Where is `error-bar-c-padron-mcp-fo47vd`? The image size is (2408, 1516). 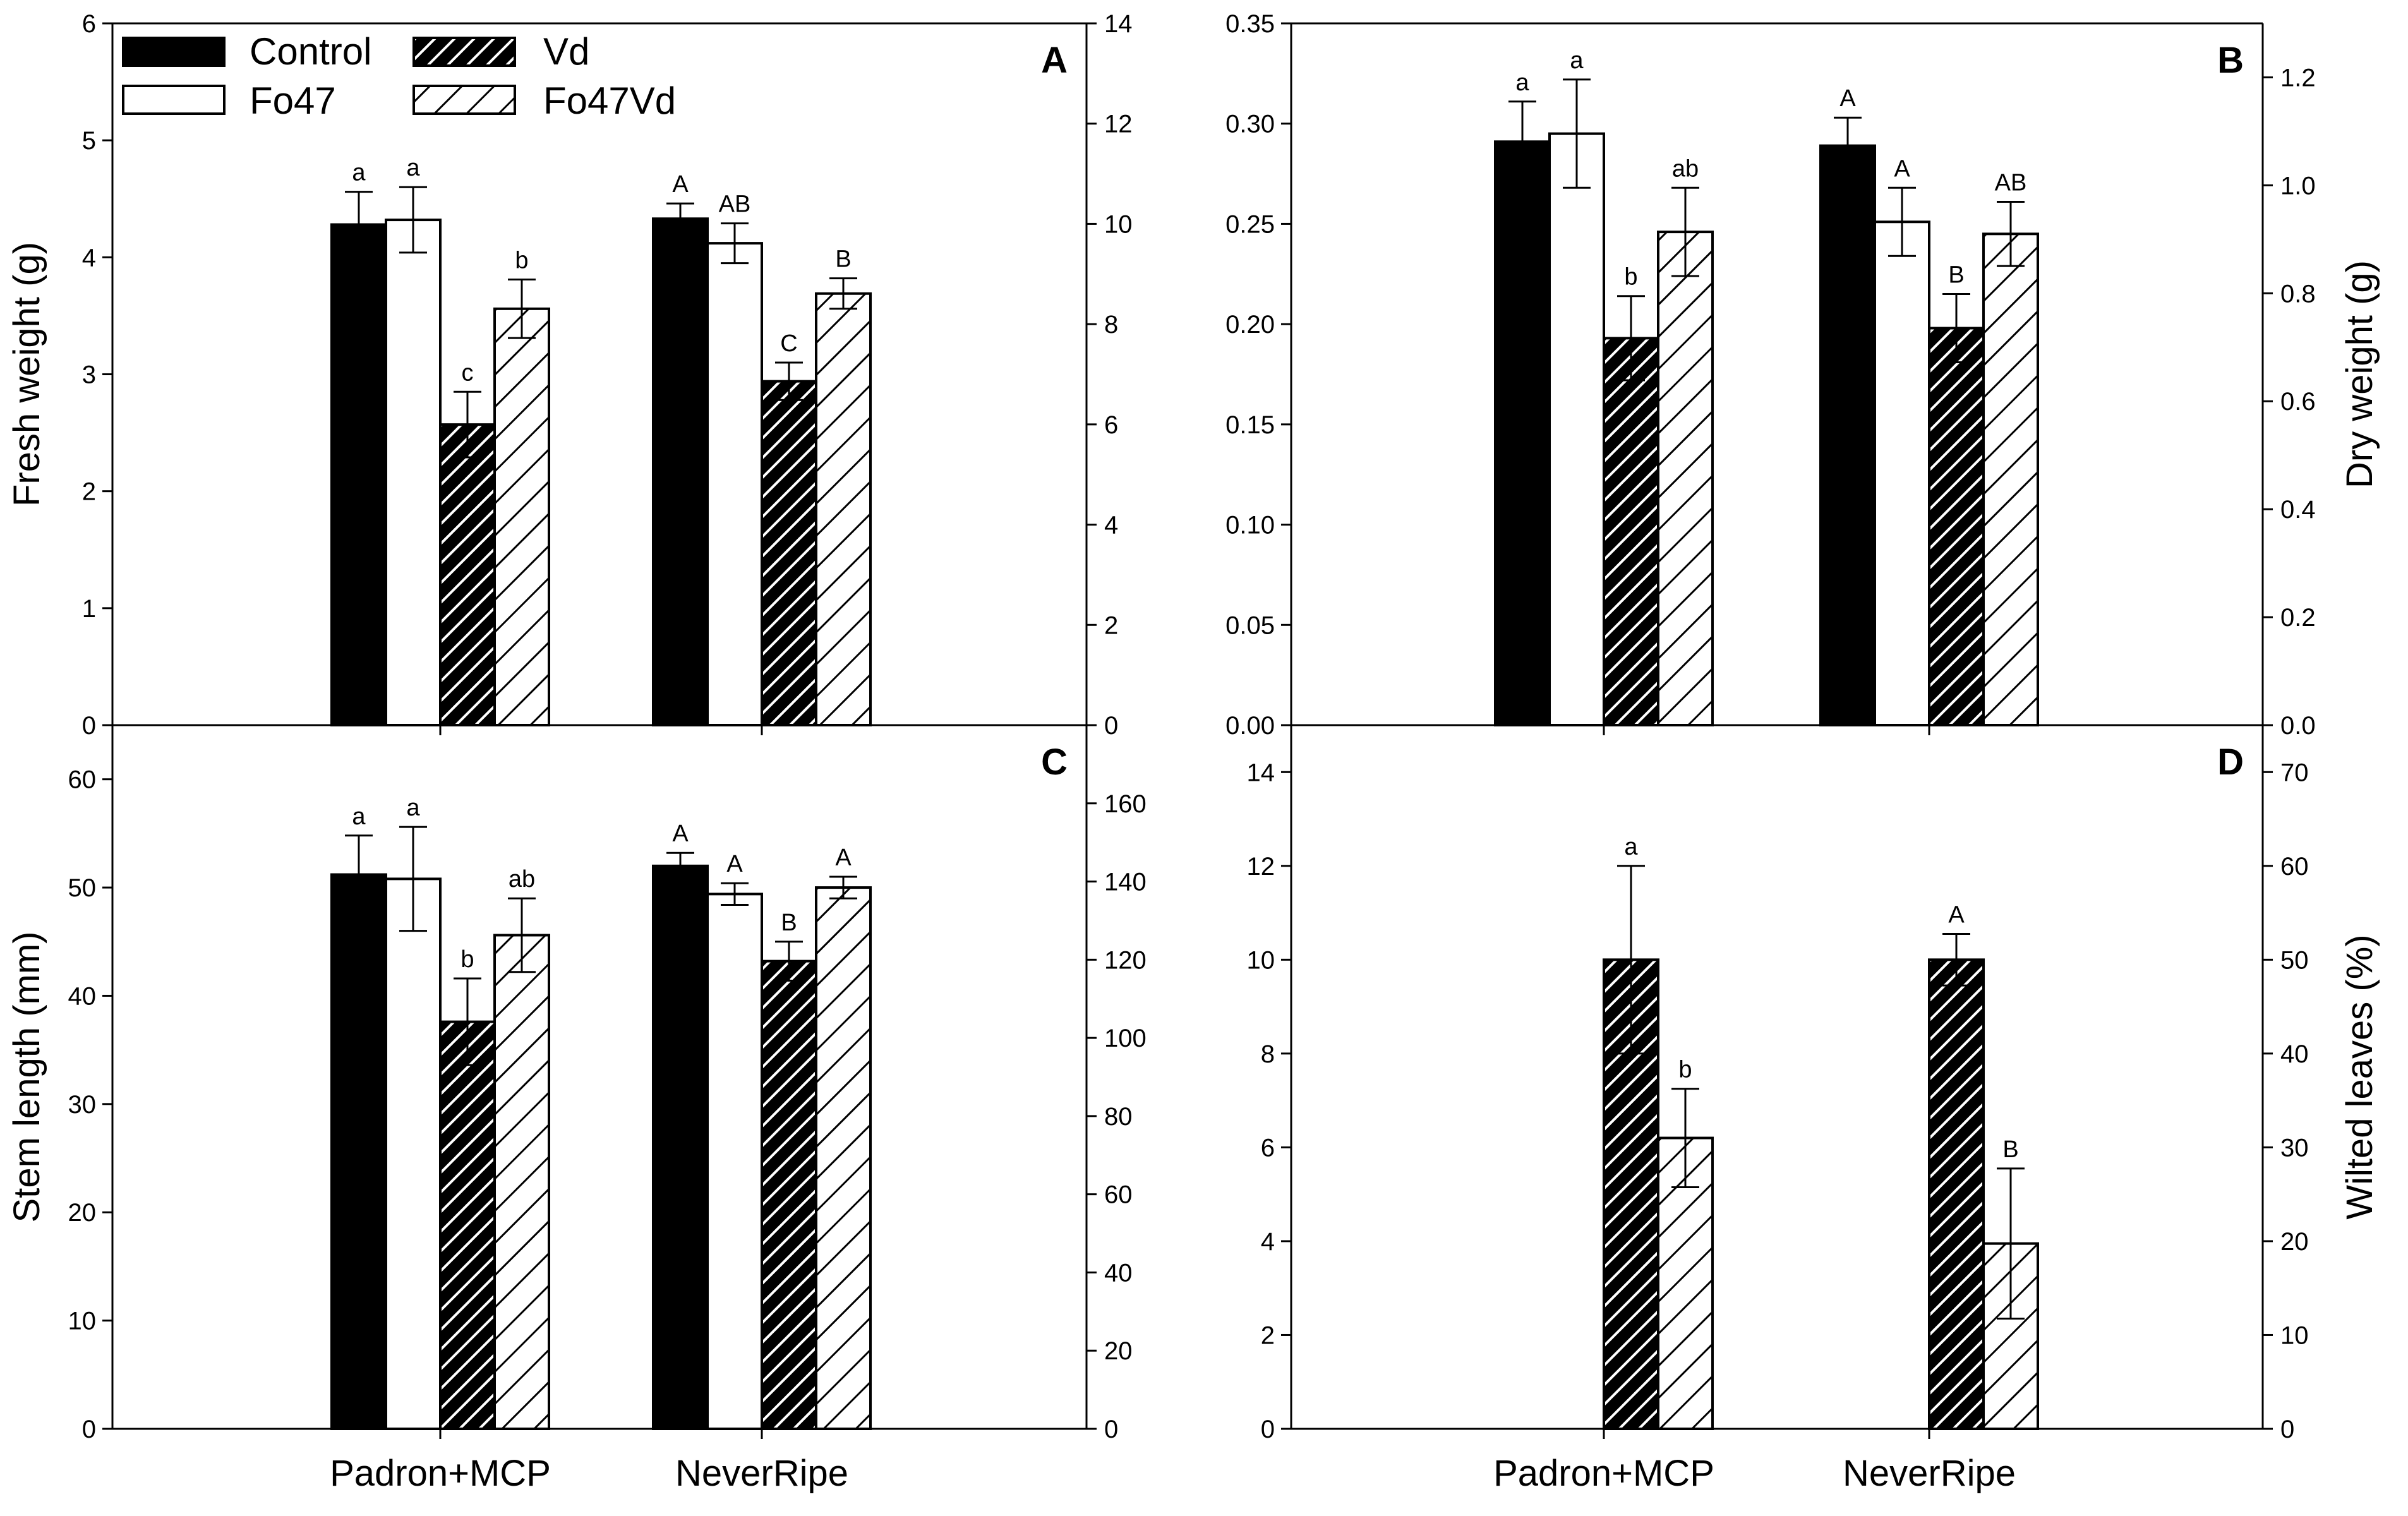
error-bar-c-padron-mcp-fo47vd is located at coordinates (522, 935).